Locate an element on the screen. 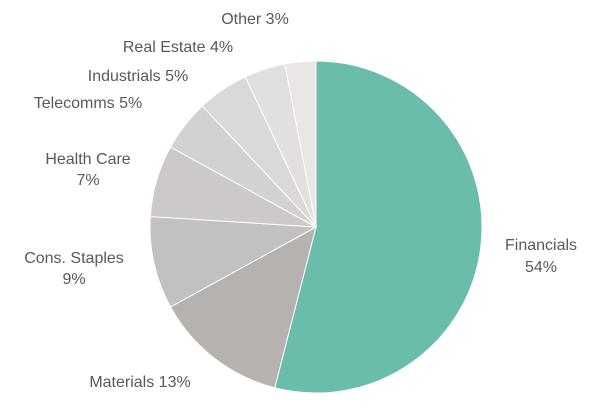  pie-label-other: Other 3% is located at coordinates (255, 19).